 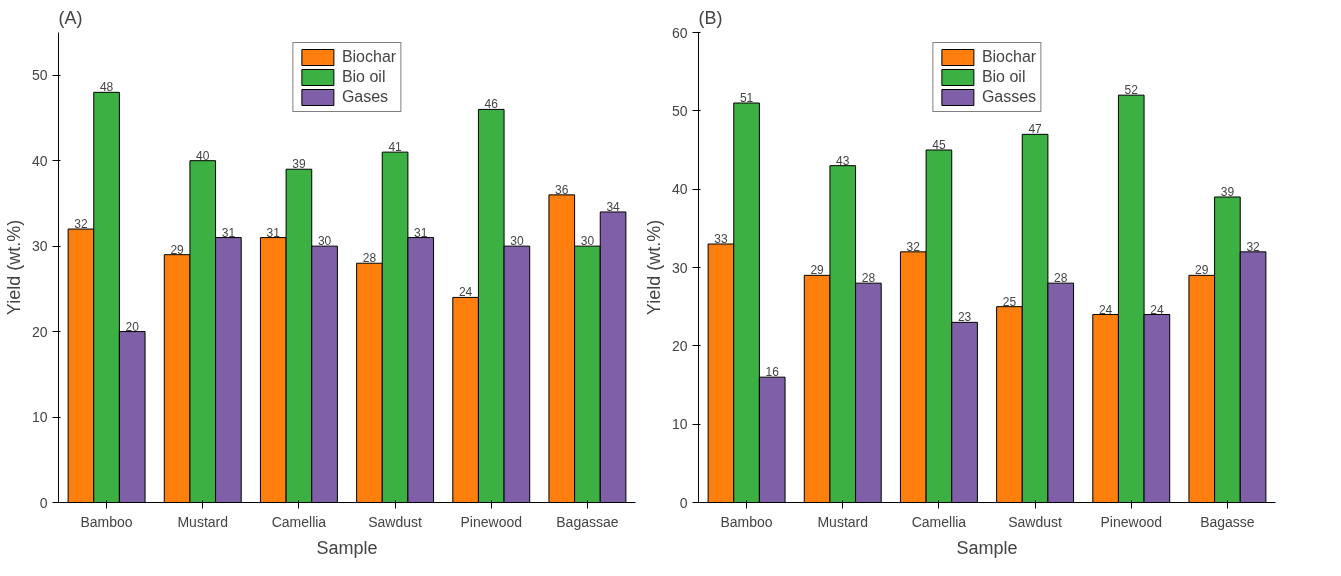 What do you see at coordinates (613, 206) in the screenshot?
I see `data-label: 34` at bounding box center [613, 206].